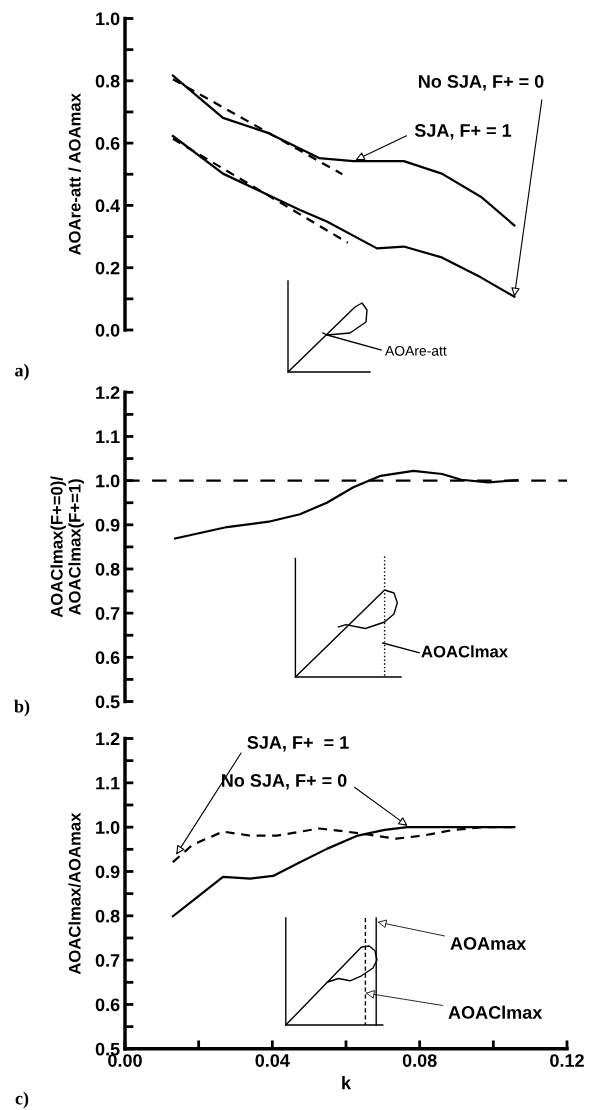 This screenshot has width=592, height=1110. Describe the element at coordinates (419, 1060) in the screenshot. I see `x-tick-label: 0.08` at that location.